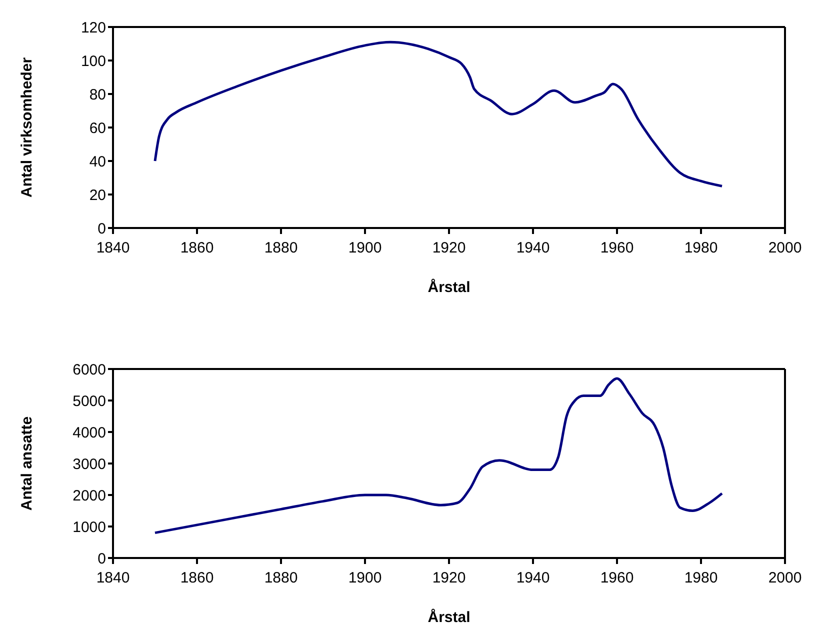  What do you see at coordinates (97, 128) in the screenshot?
I see `y-tick-label: 60` at bounding box center [97, 128].